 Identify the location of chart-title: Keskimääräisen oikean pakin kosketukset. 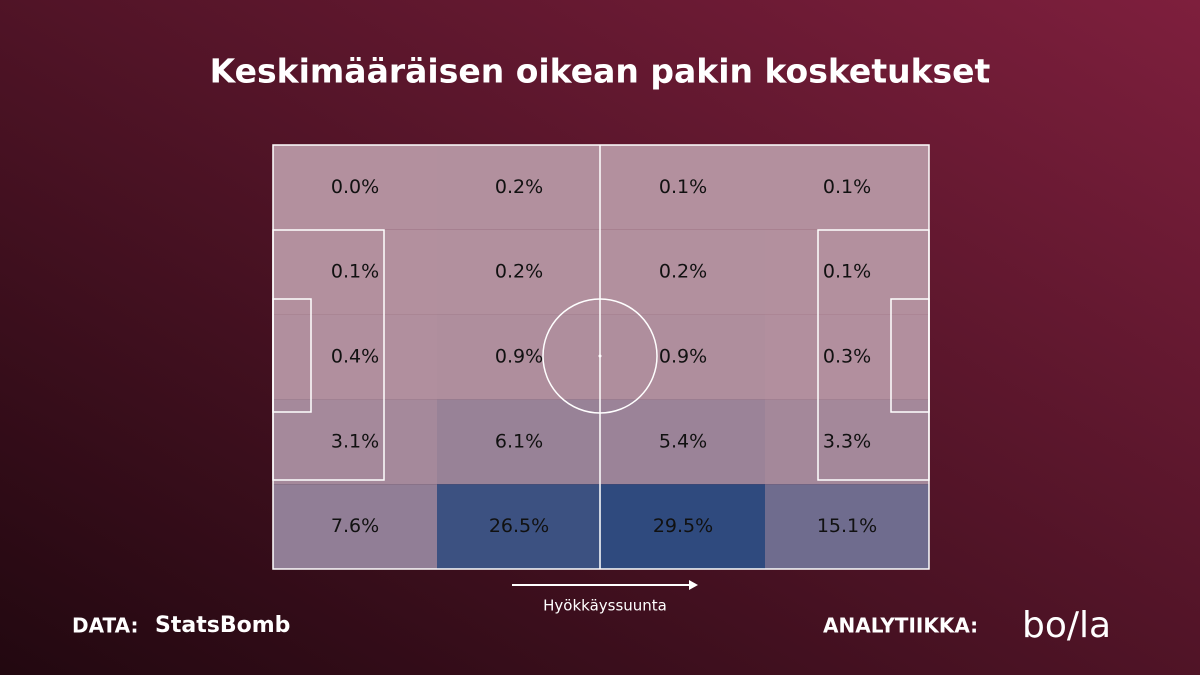
(600, 71).